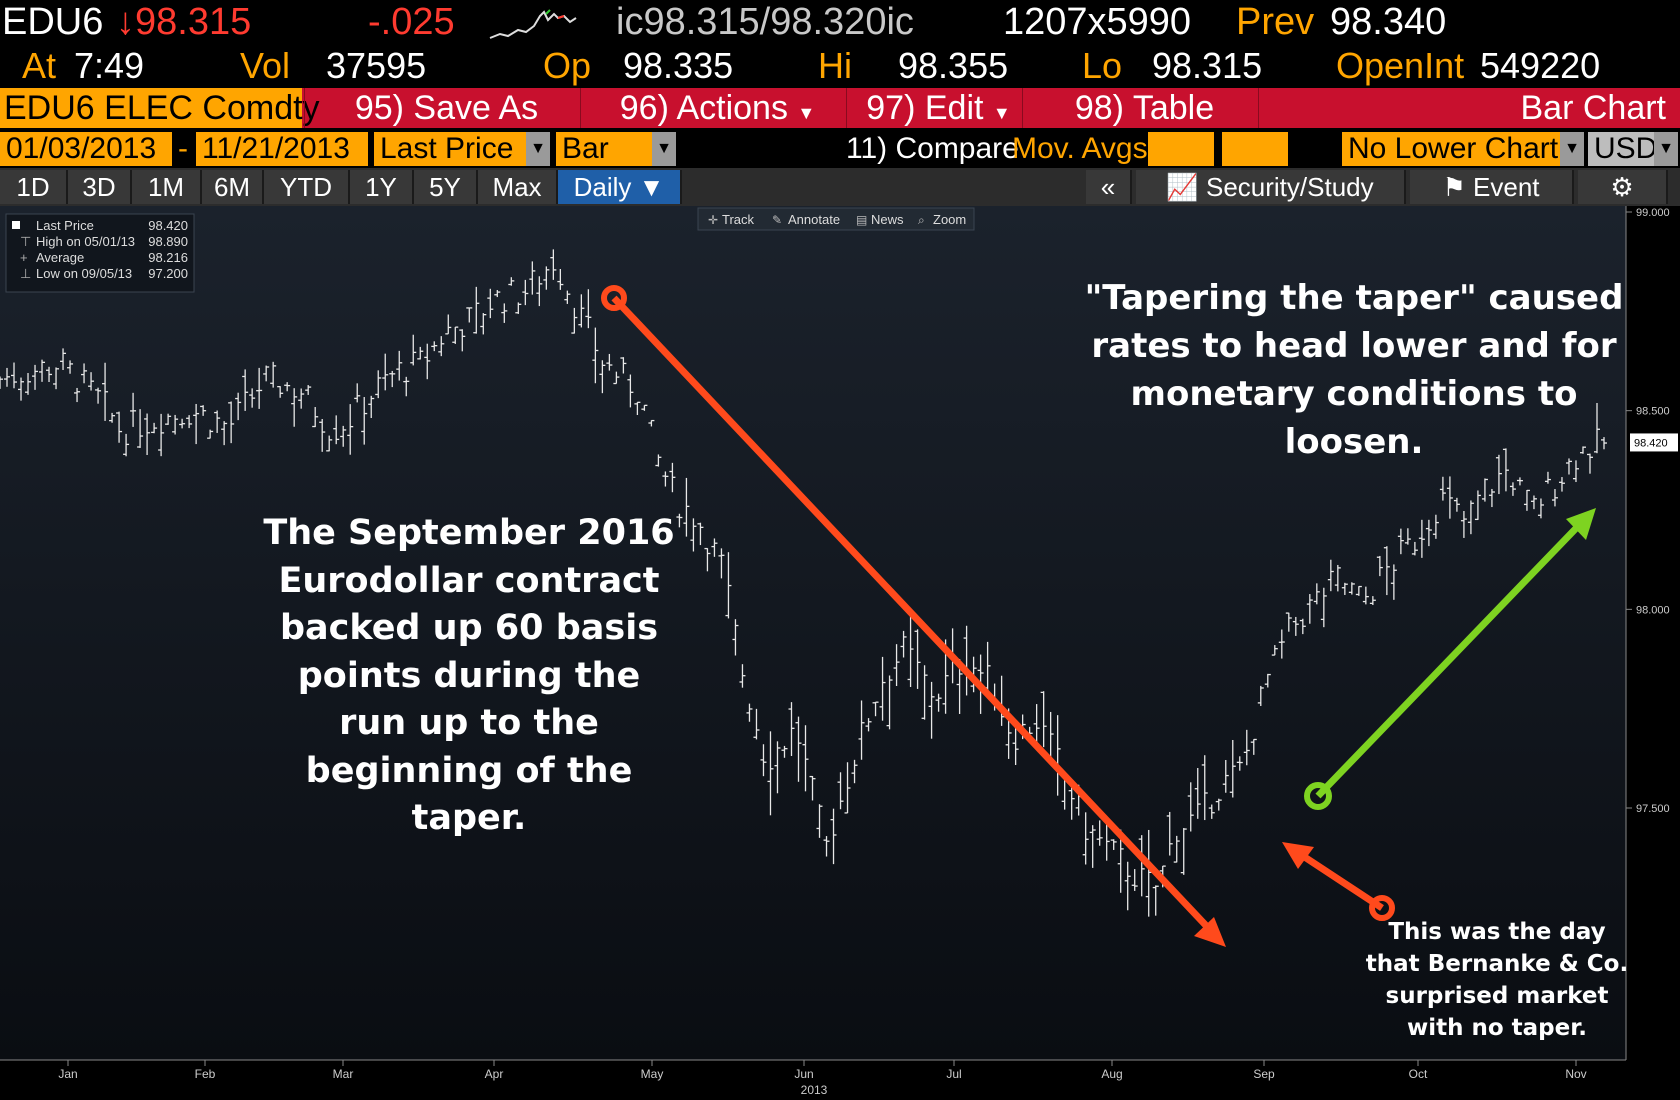 This screenshot has width=1680, height=1100. Describe the element at coordinates (1492, 187) in the screenshot. I see `event-button: ⚑ Event` at that location.